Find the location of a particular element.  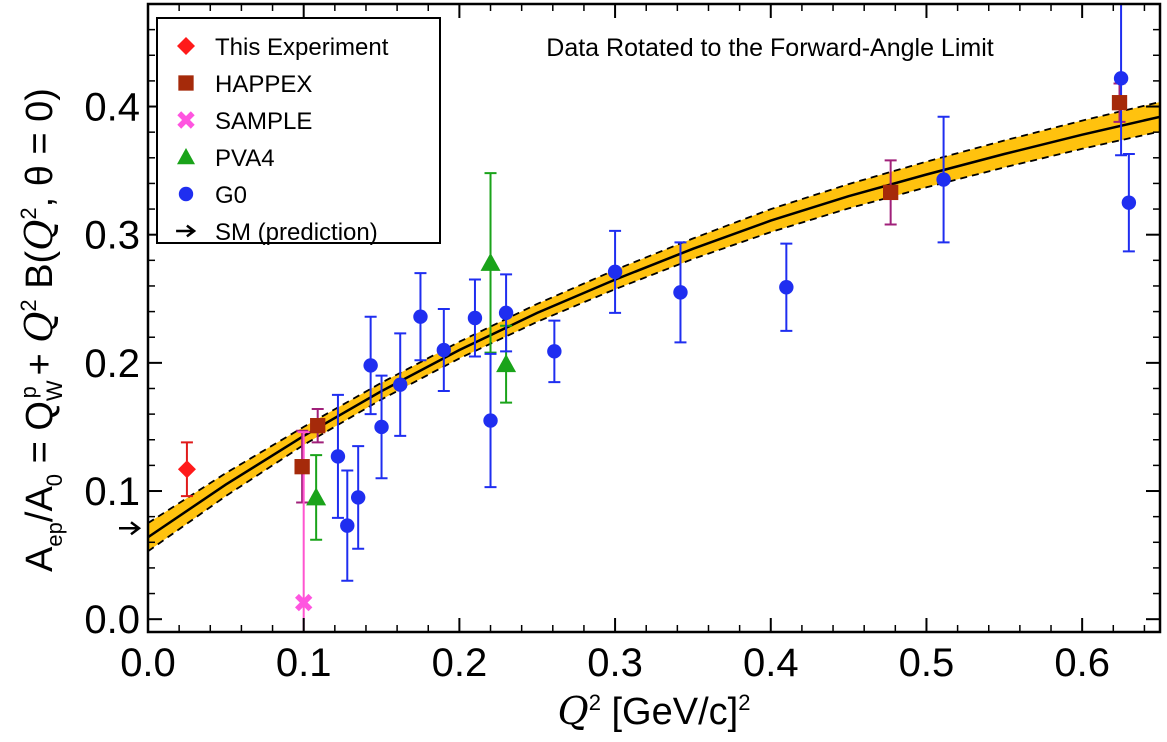

legend-label: This Experiment is located at coordinates (302, 47).